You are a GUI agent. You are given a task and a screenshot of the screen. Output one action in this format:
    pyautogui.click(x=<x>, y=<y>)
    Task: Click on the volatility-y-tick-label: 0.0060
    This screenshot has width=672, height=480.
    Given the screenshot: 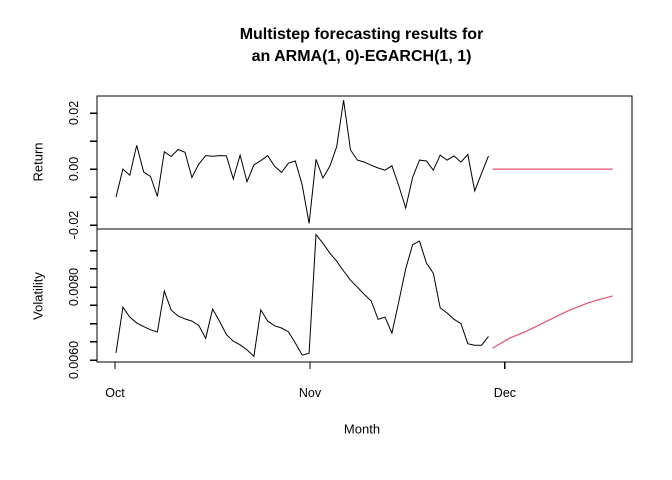 What is the action you would take?
    pyautogui.click(x=74, y=360)
    